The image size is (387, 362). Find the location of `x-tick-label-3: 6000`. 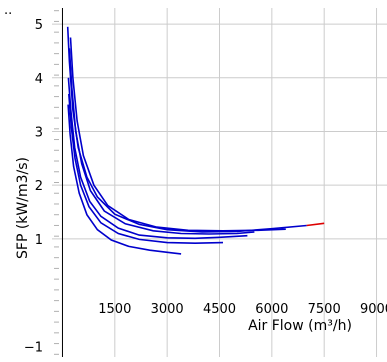

x-tick-label-3: 6000 is located at coordinates (271, 309).